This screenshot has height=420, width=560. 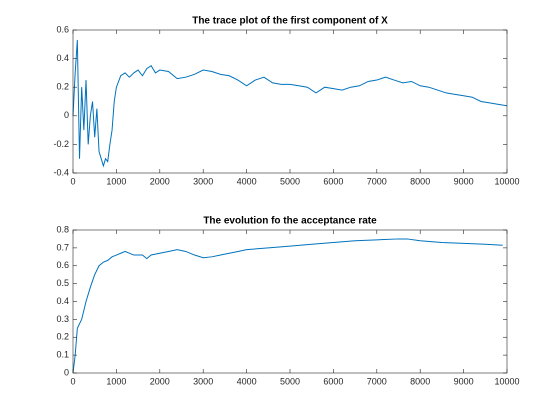 I want to click on y-tick-label: 0.8, so click(x=62, y=229).